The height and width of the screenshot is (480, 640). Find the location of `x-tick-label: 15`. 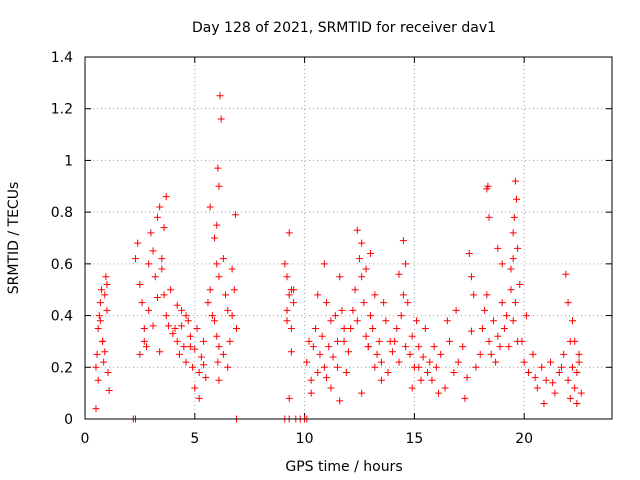

x-tick-label: 15 is located at coordinates (414, 439).